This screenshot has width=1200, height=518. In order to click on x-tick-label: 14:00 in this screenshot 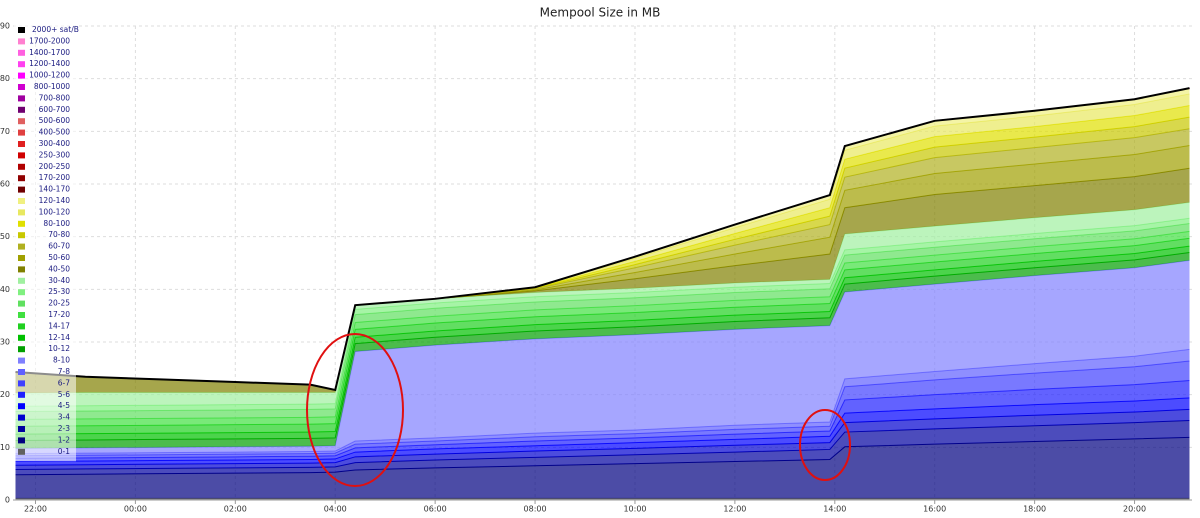, I will do `click(834, 509)`.